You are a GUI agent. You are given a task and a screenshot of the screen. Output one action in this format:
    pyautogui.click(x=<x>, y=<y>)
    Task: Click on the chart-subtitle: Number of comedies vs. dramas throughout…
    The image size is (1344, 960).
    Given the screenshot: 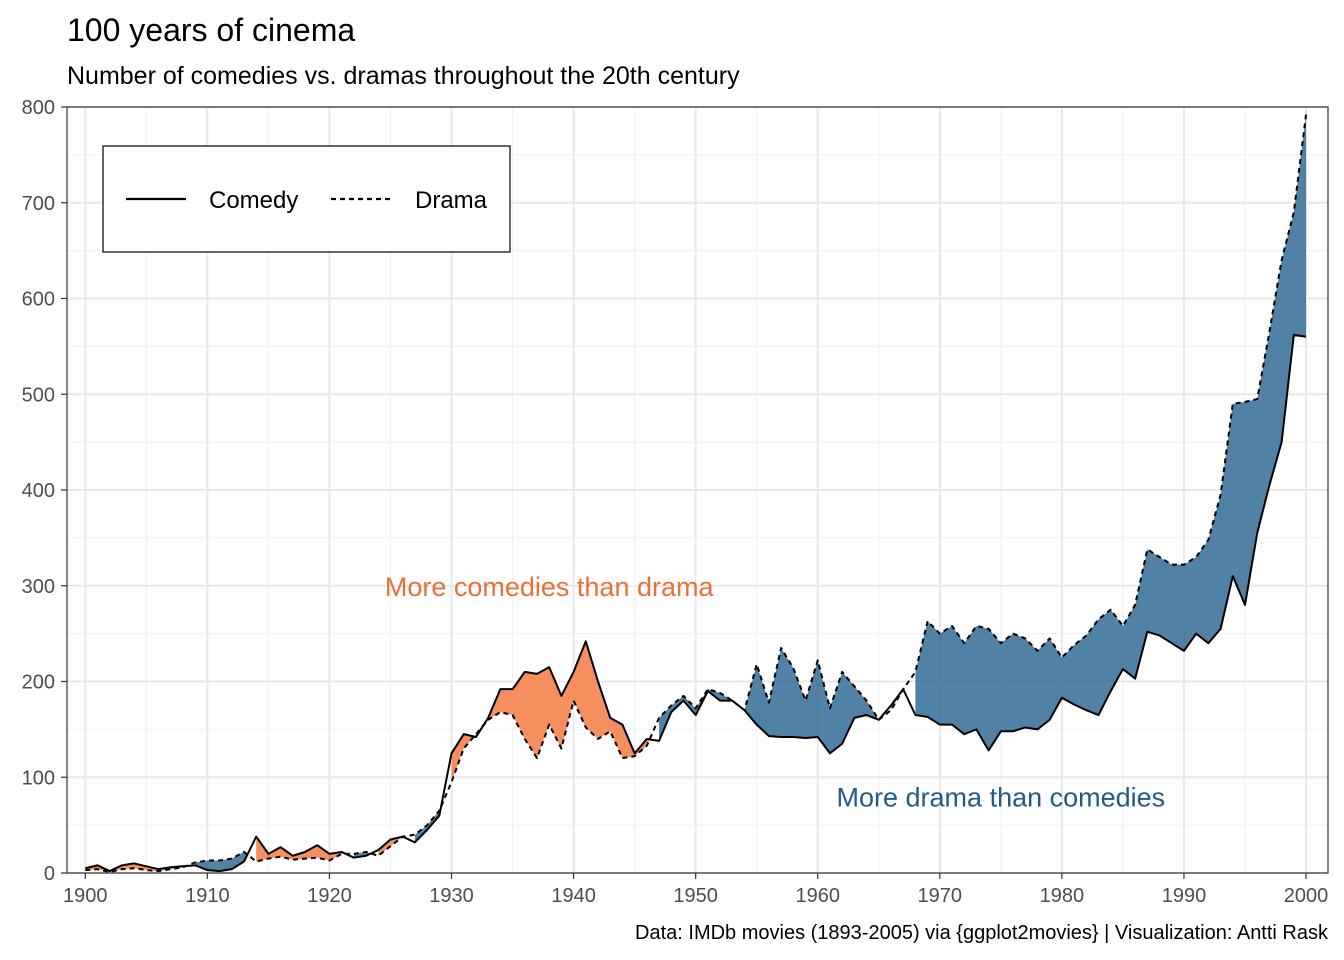 What is the action you would take?
    pyautogui.click(x=403, y=76)
    